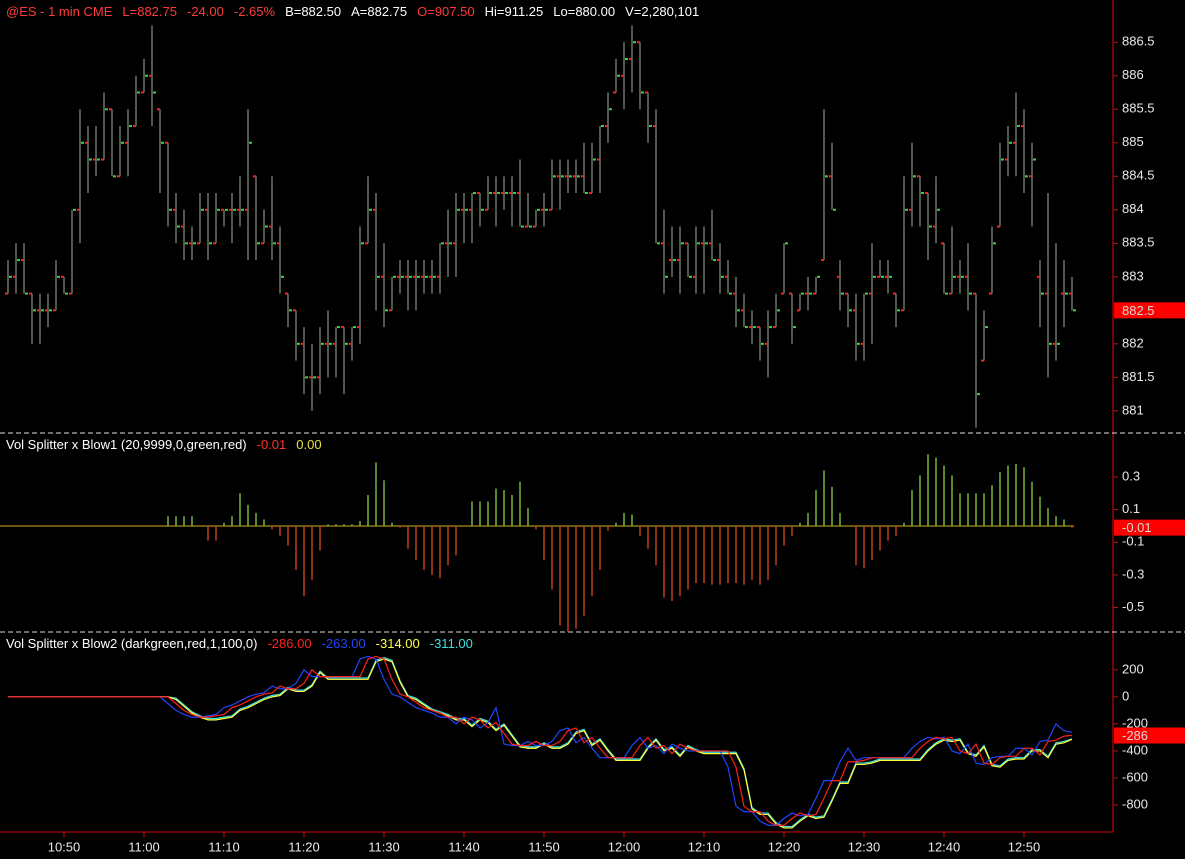 The image size is (1185, 859). What do you see at coordinates (1133, 541) in the screenshot?
I see `y-tick-label: -0.1` at bounding box center [1133, 541].